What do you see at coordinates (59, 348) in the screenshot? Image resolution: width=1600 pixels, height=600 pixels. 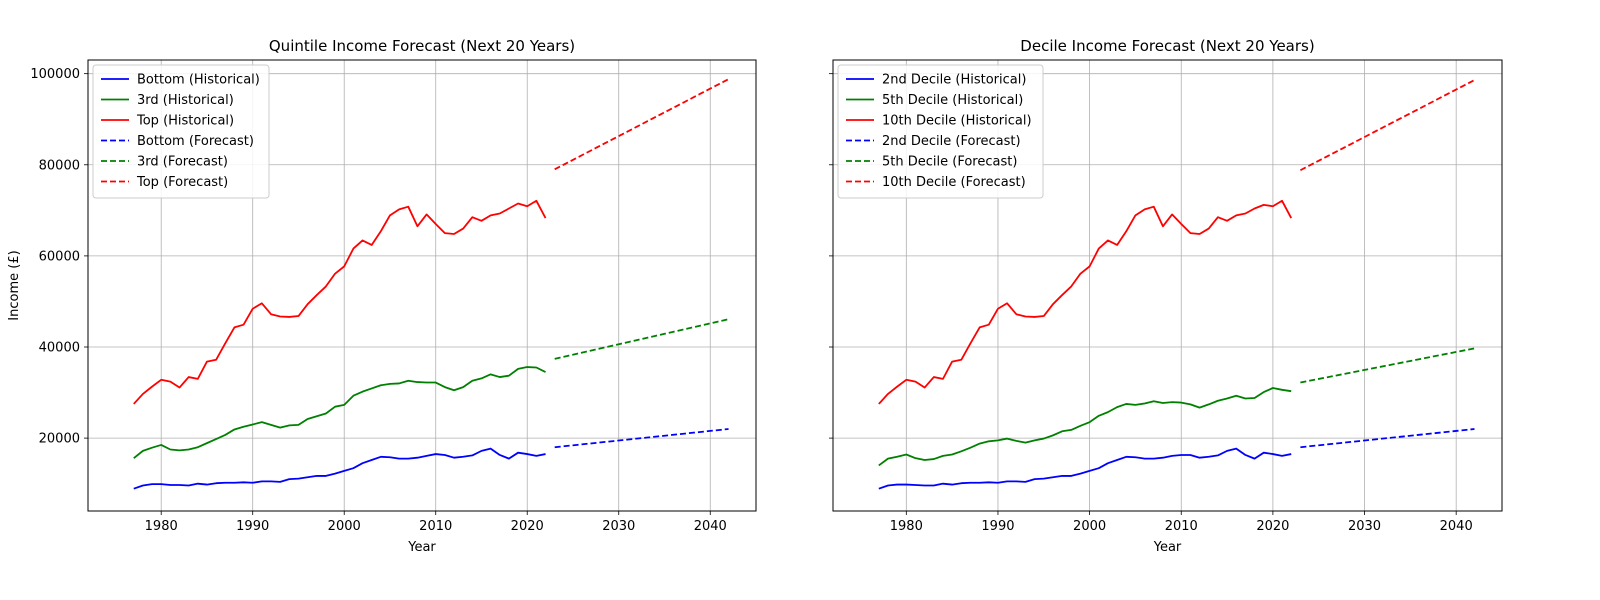 I see `y-tick-label: 40000` at bounding box center [59, 348].